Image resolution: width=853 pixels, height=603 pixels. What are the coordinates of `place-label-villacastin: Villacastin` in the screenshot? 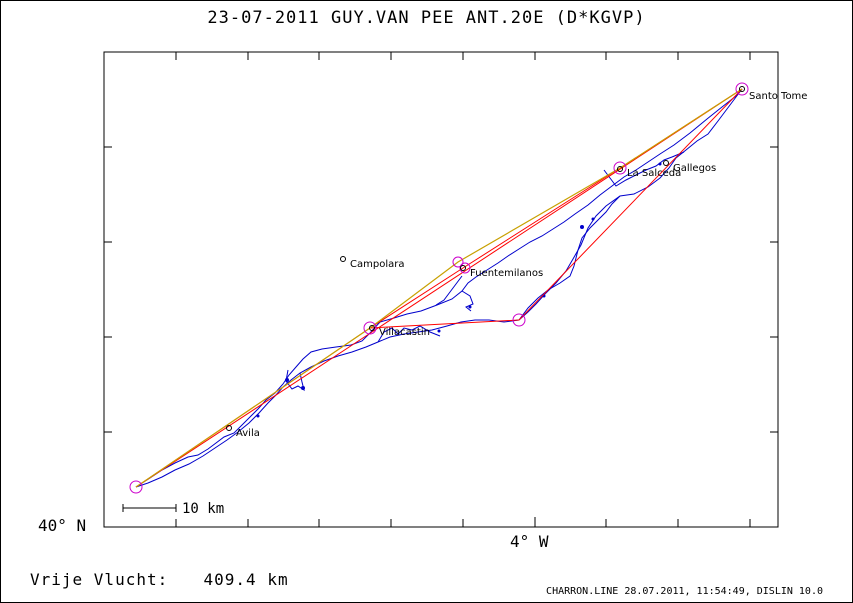 It's located at (404, 332).